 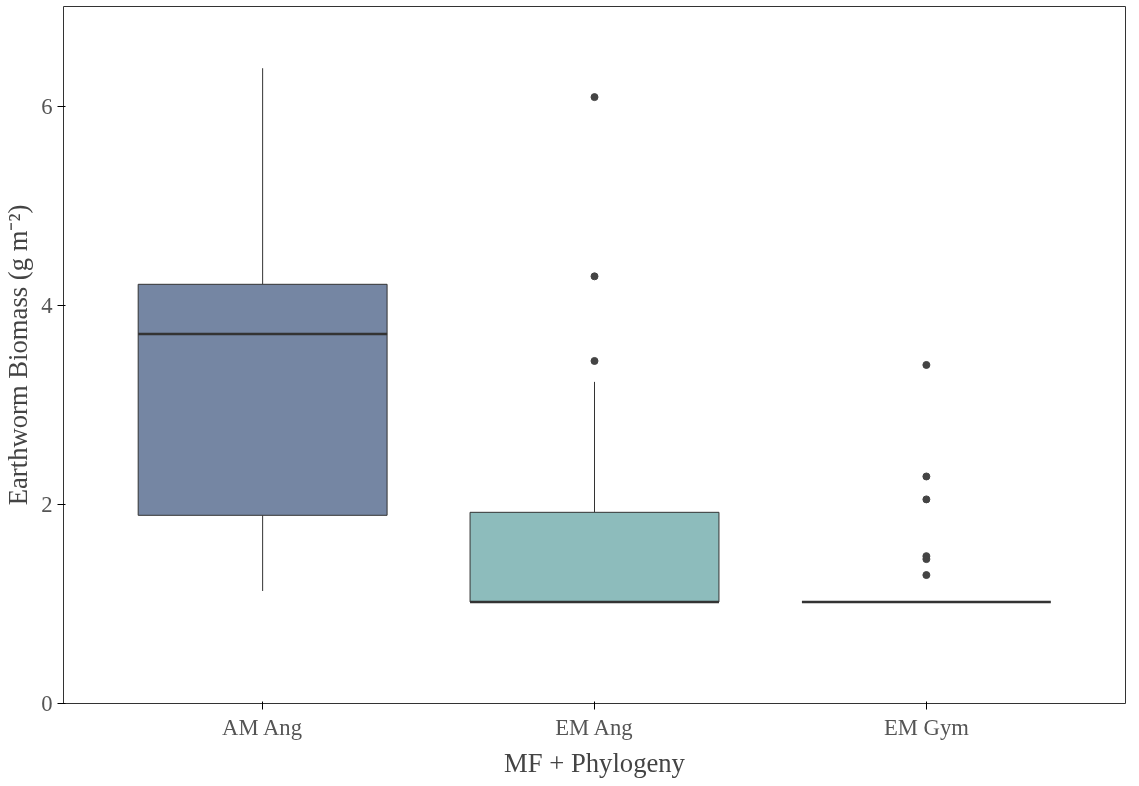 I want to click on y-tick-label: 0, so click(x=47, y=703).